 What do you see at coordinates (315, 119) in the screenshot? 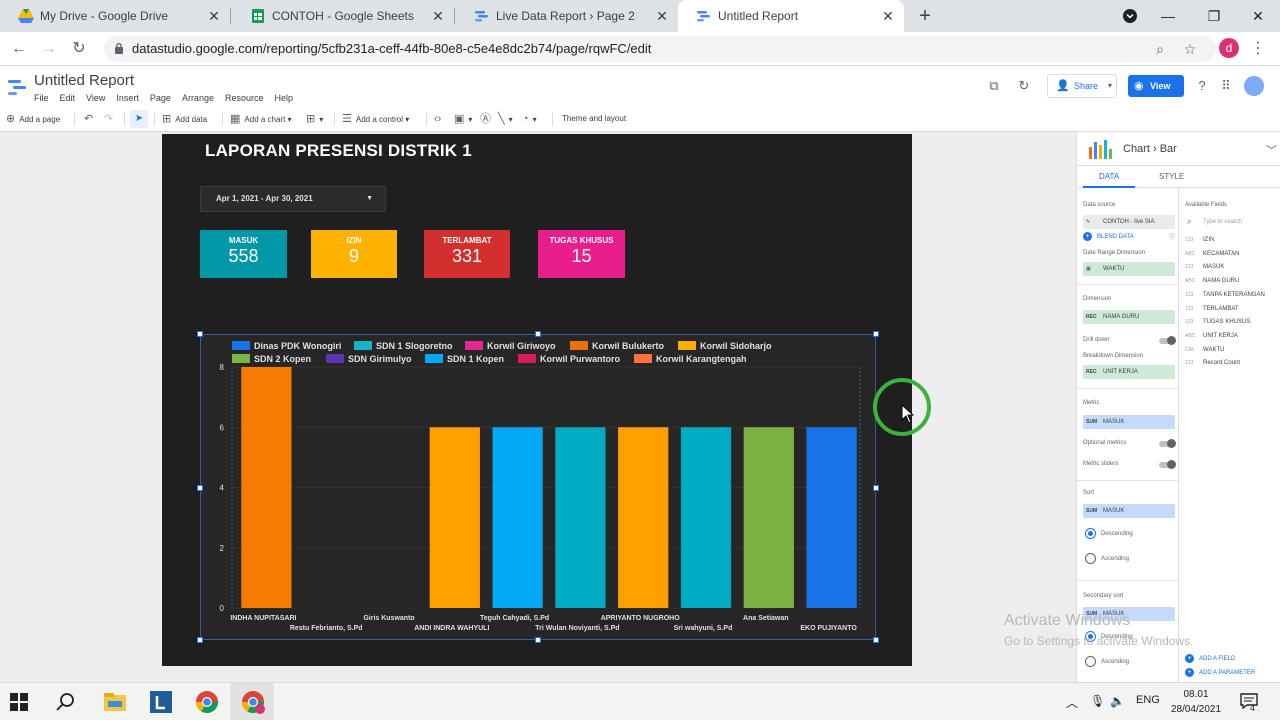
I see `community-viz-icon: ⊞ ▾` at bounding box center [315, 119].